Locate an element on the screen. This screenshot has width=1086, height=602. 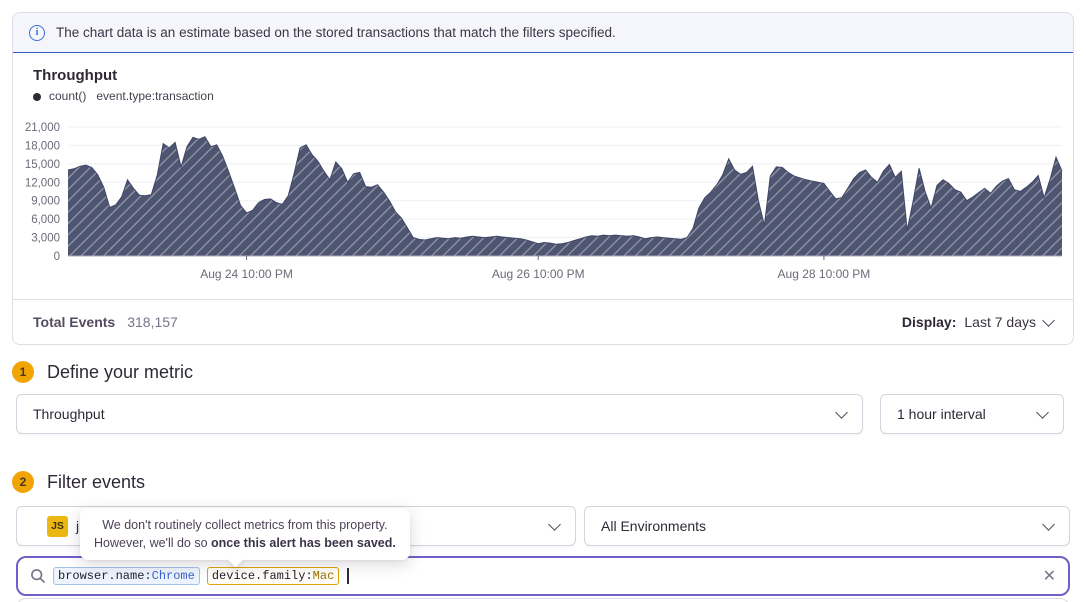
total-events-value: 318,157 is located at coordinates (152, 322).